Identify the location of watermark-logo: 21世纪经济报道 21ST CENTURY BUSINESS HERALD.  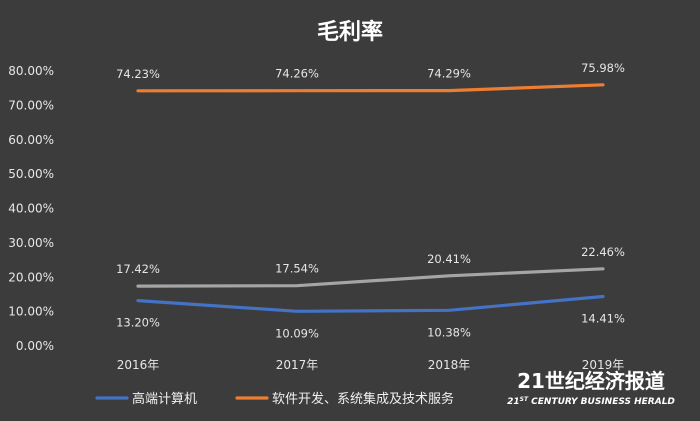
(591, 388).